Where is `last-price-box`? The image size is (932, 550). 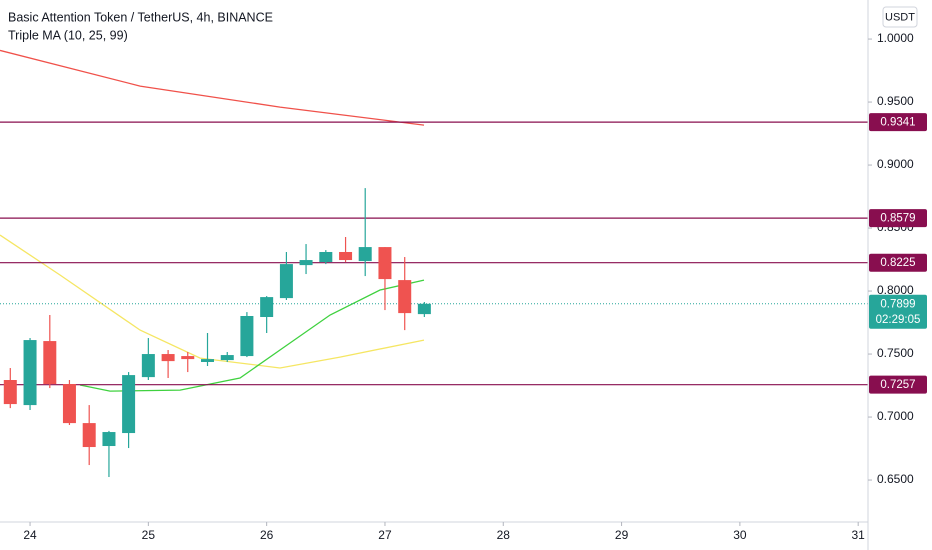 last-price-box is located at coordinates (898, 311).